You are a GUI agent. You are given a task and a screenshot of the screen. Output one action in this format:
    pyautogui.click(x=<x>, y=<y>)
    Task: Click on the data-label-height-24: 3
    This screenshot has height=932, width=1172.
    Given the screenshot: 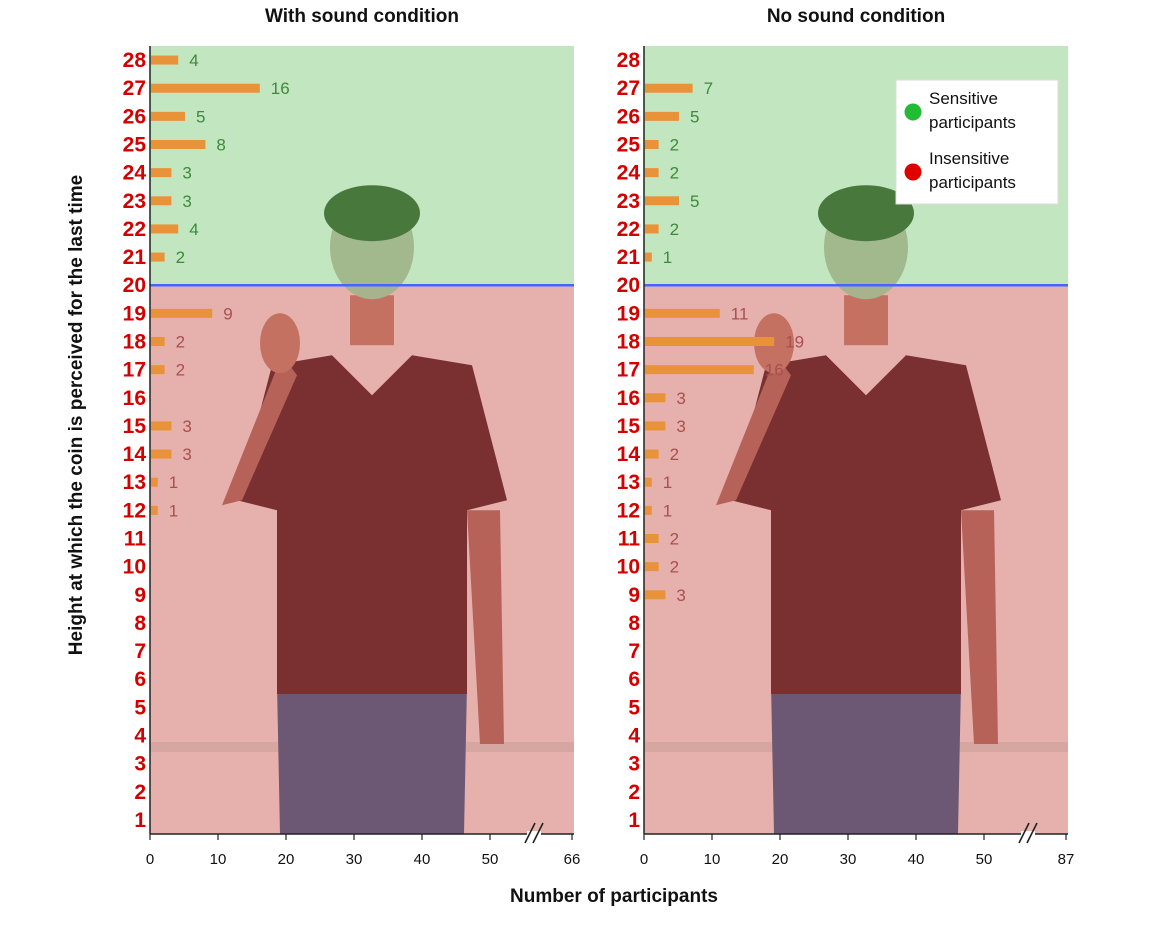 What is the action you would take?
    pyautogui.click(x=186, y=173)
    